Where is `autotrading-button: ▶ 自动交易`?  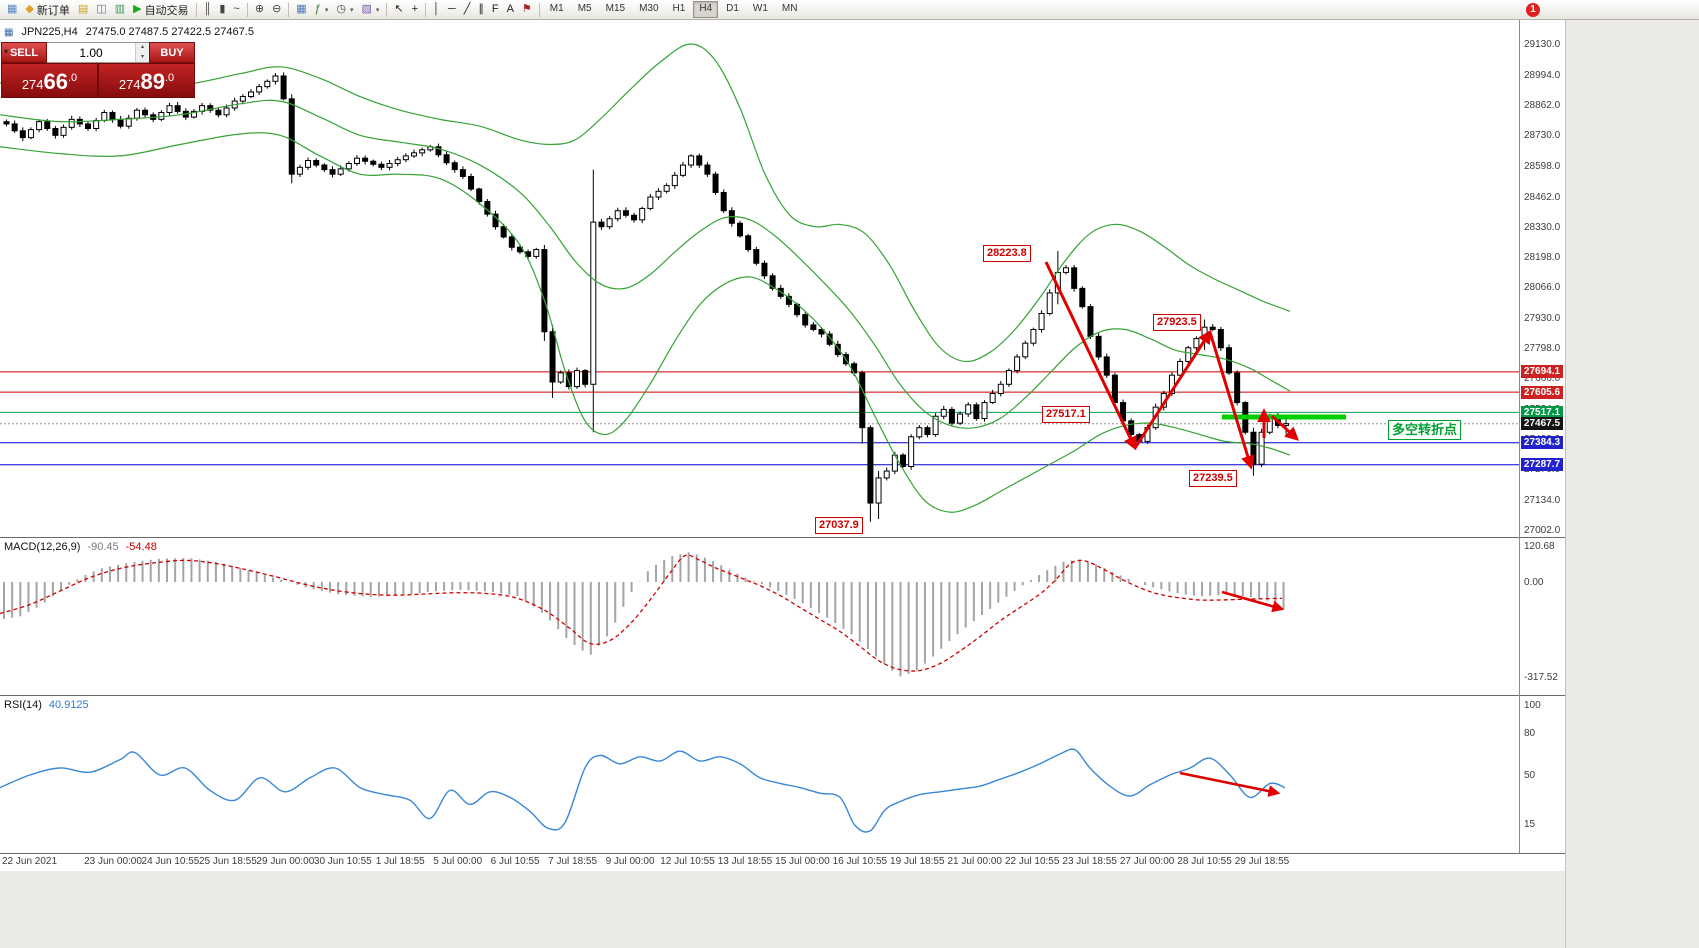 autotrading-button: ▶ 自动交易 is located at coordinates (160, 9).